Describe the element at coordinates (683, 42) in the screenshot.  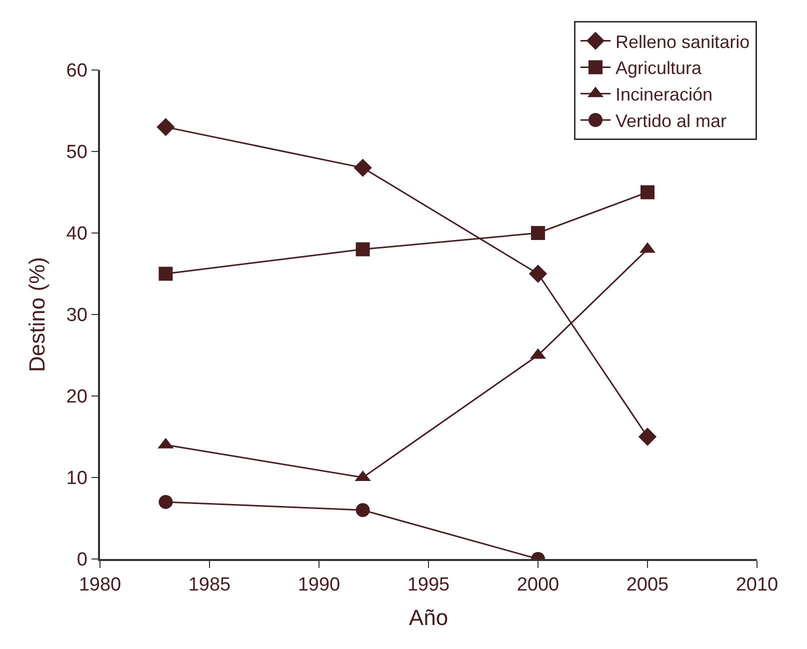
I see `legend-label: Relleno sanitario` at that location.